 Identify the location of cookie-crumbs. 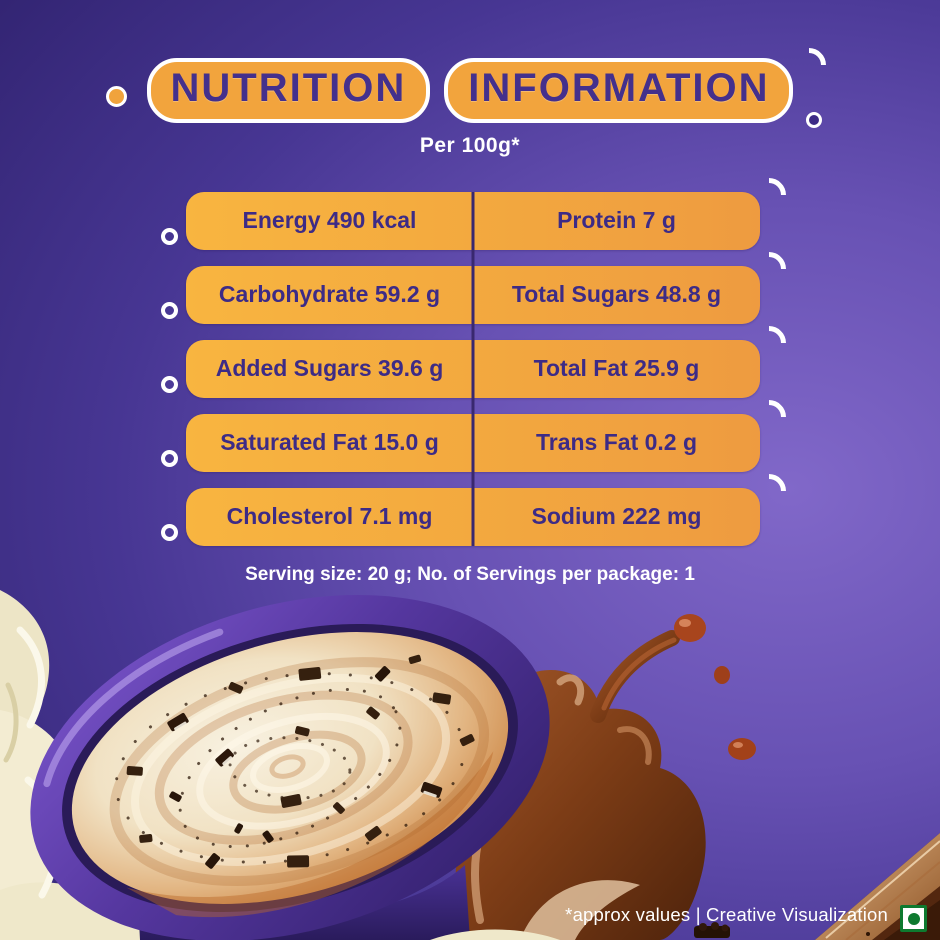
(300, 761).